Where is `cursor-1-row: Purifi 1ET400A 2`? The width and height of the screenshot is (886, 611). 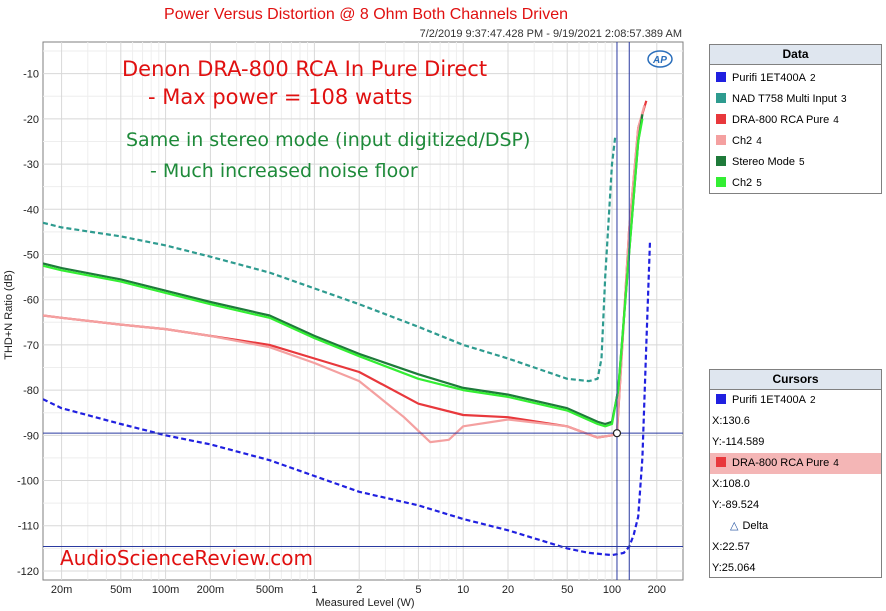
cursor-1-row: Purifi 1ET400A 2 is located at coordinates (795, 400).